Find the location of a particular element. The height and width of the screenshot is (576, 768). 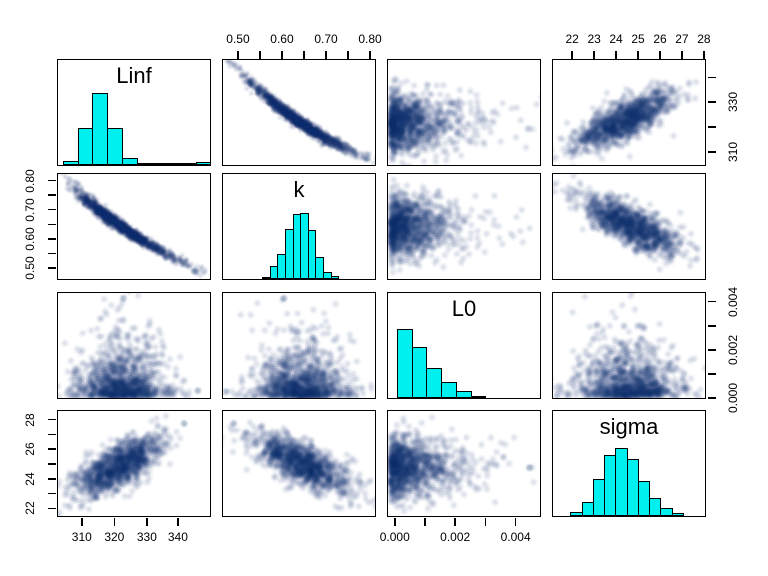

panel-r3c3-histogram: L0 is located at coordinates (464, 345).